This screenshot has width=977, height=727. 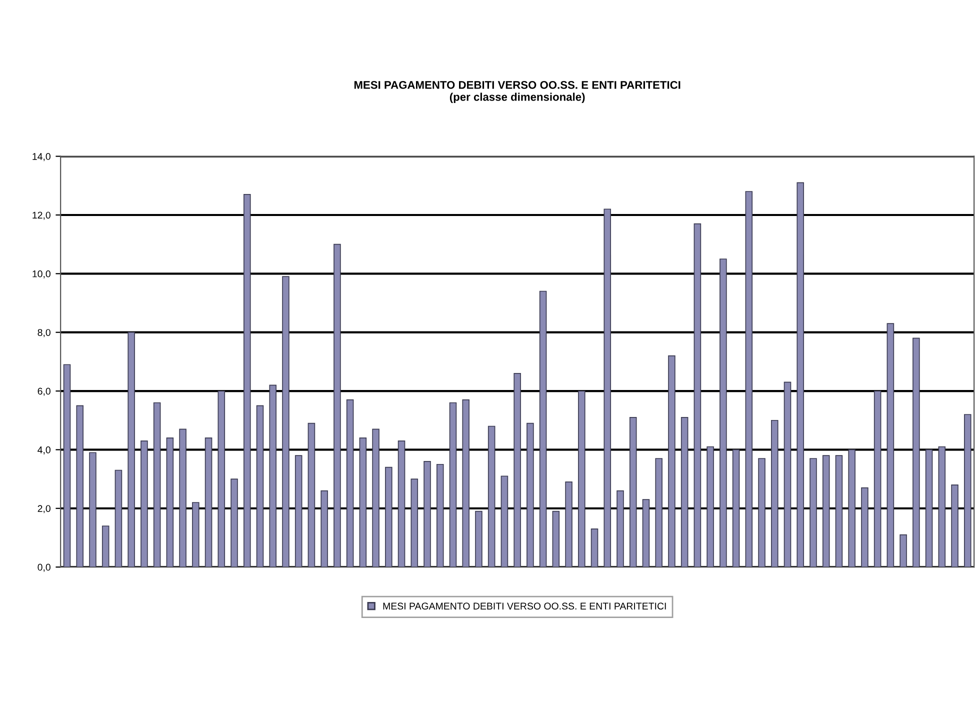 What do you see at coordinates (44, 392) in the screenshot?
I see `y-tick-label: 6,0` at bounding box center [44, 392].